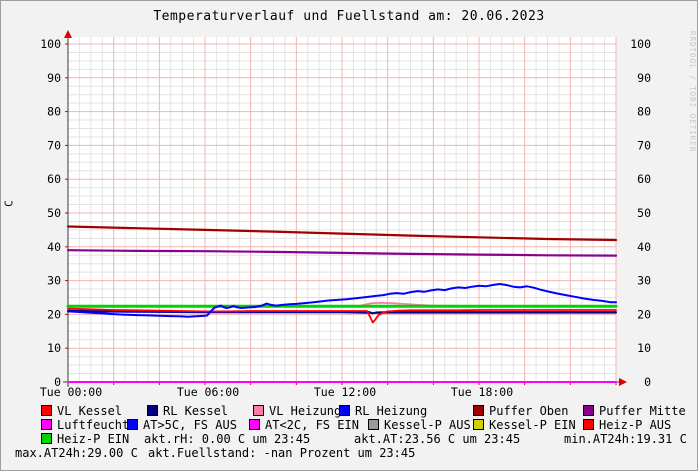 Image resolution: width=698 pixels, height=471 pixels. I want to click on legend-item-heiz-p-ein: Heiz-P EIN, so click(85, 439).